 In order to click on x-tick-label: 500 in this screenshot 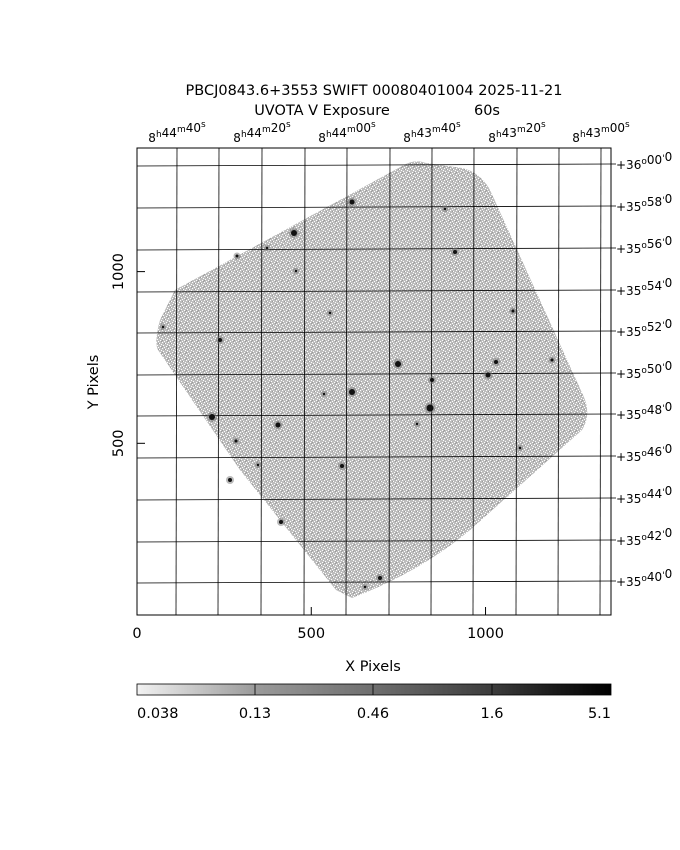, I will do `click(311, 634)`.